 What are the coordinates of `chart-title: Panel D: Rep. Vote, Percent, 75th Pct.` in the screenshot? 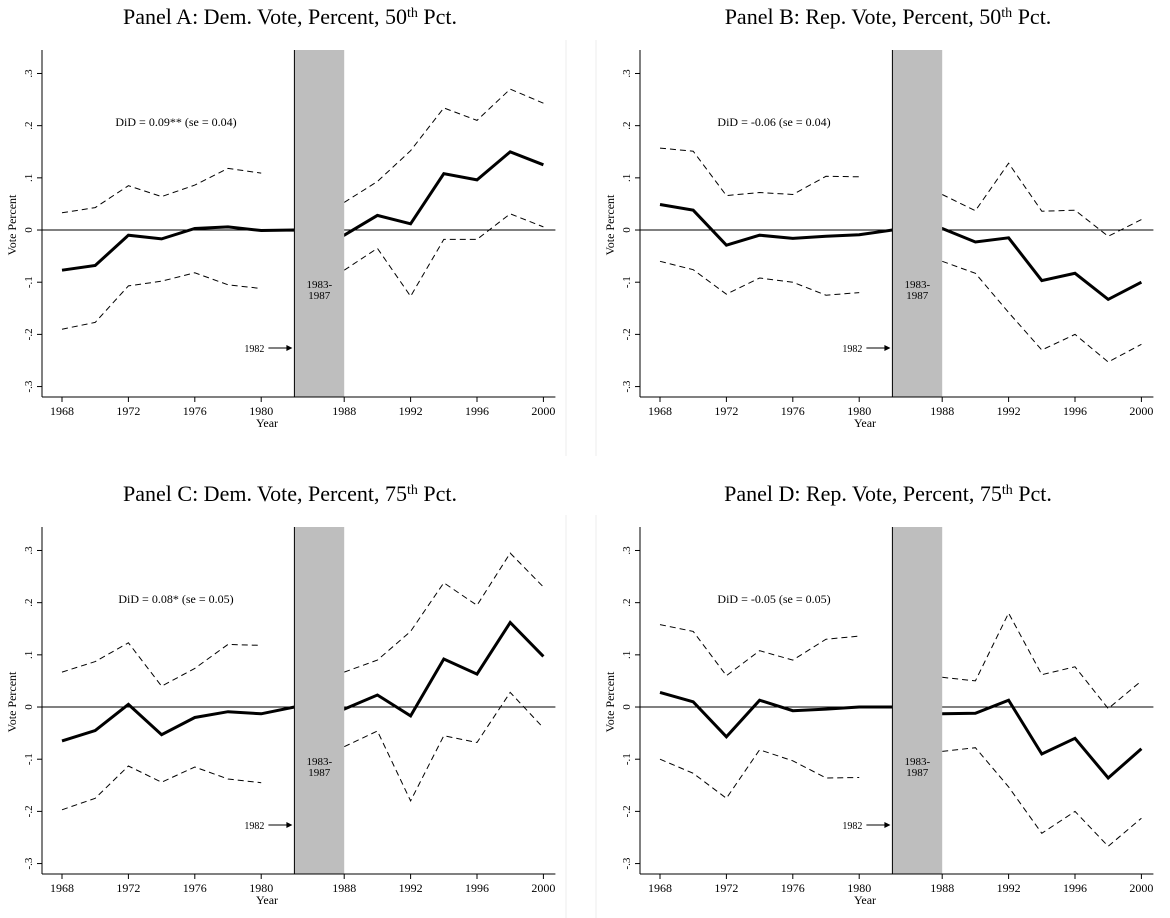 It's located at (888, 493).